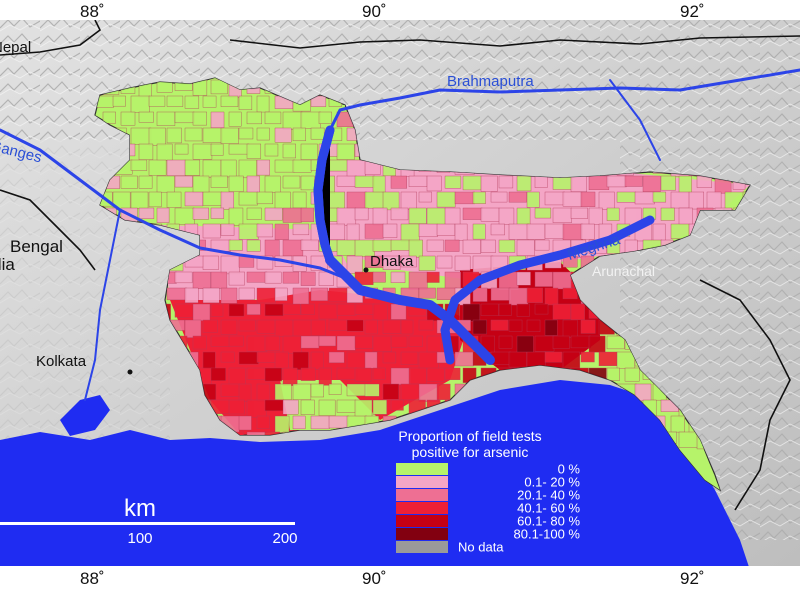  I want to click on tick-bottom-90: 90˚, so click(374, 578).